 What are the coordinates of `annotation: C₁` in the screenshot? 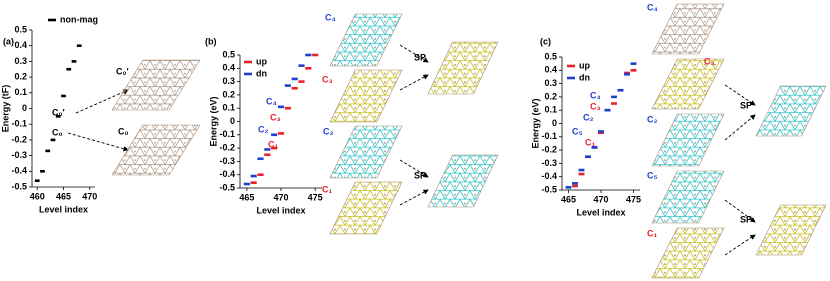 It's located at (590, 142).